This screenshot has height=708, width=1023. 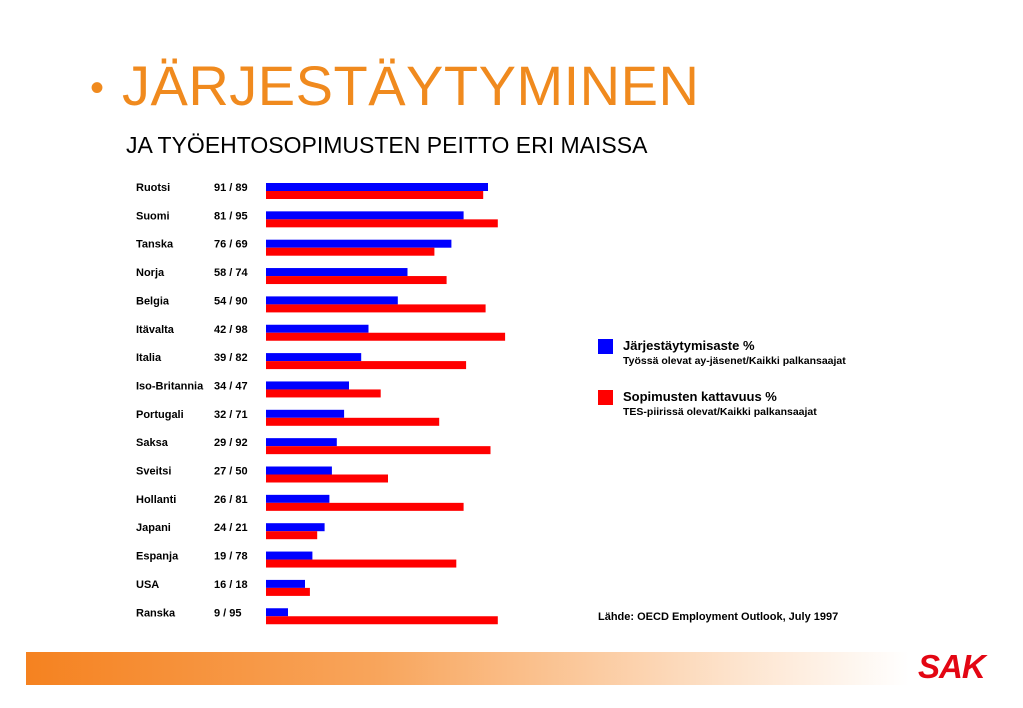 What do you see at coordinates (156, 500) in the screenshot?
I see `category-label: Hollanti` at bounding box center [156, 500].